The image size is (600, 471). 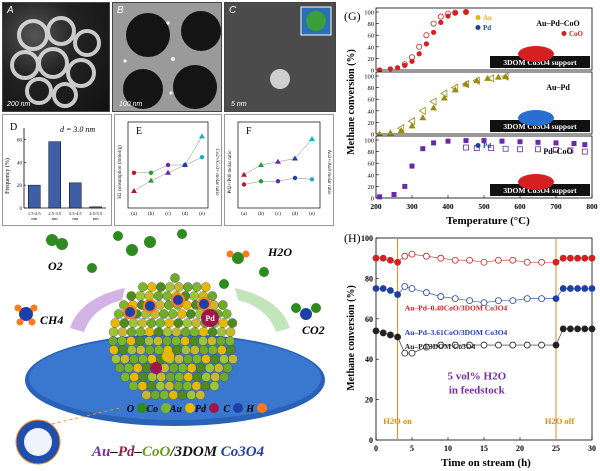 What do you see at coordinates (19, 104) in the screenshot?
I see `micrograph-a-scale: 200 nm` at bounding box center [19, 104].